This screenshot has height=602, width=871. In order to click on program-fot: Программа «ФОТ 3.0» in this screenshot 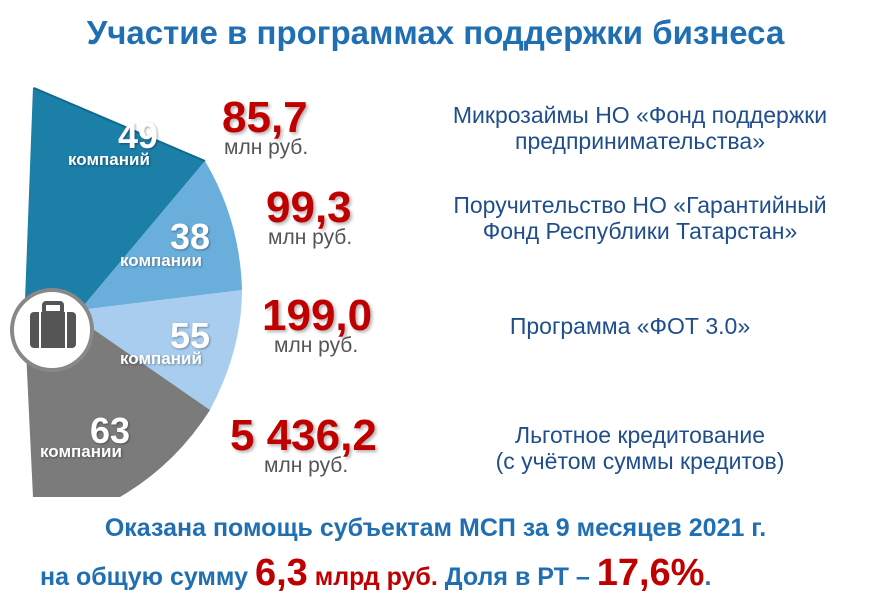, I will do `click(630, 326)`.